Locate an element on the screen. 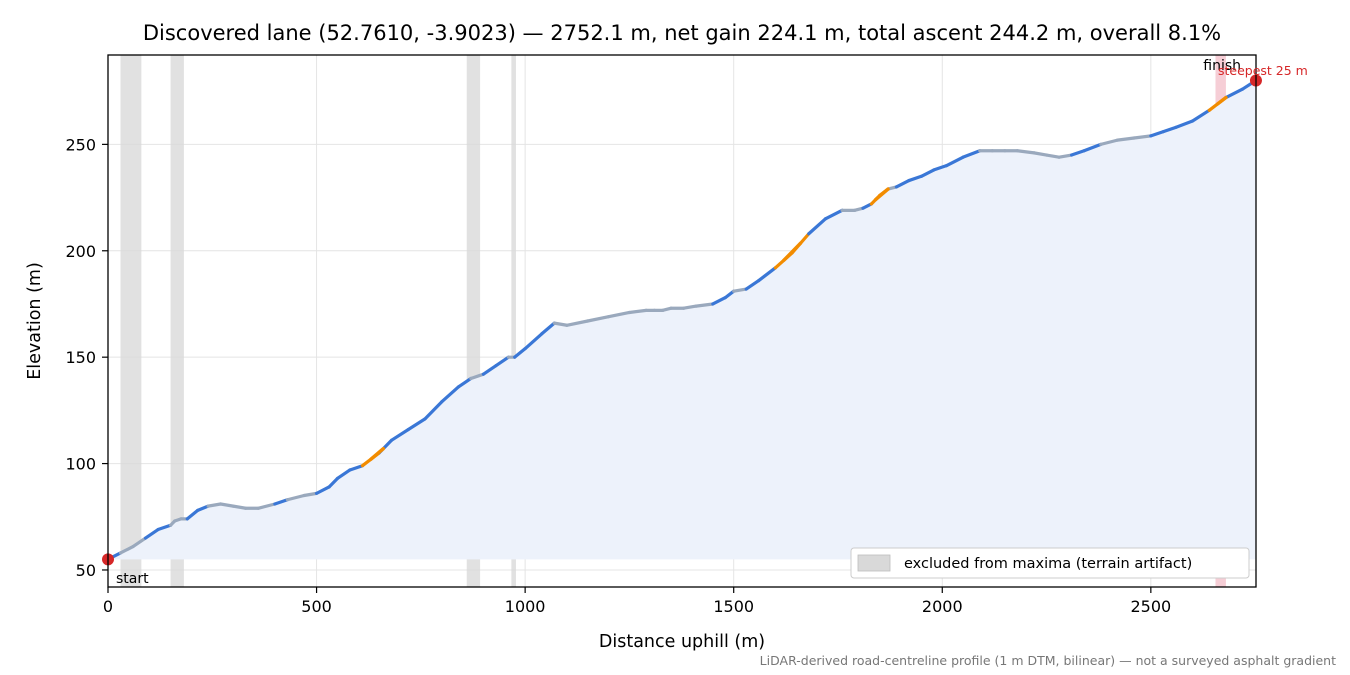 The height and width of the screenshot is (675, 1350). x-tick-label: 1000 is located at coordinates (525, 606).